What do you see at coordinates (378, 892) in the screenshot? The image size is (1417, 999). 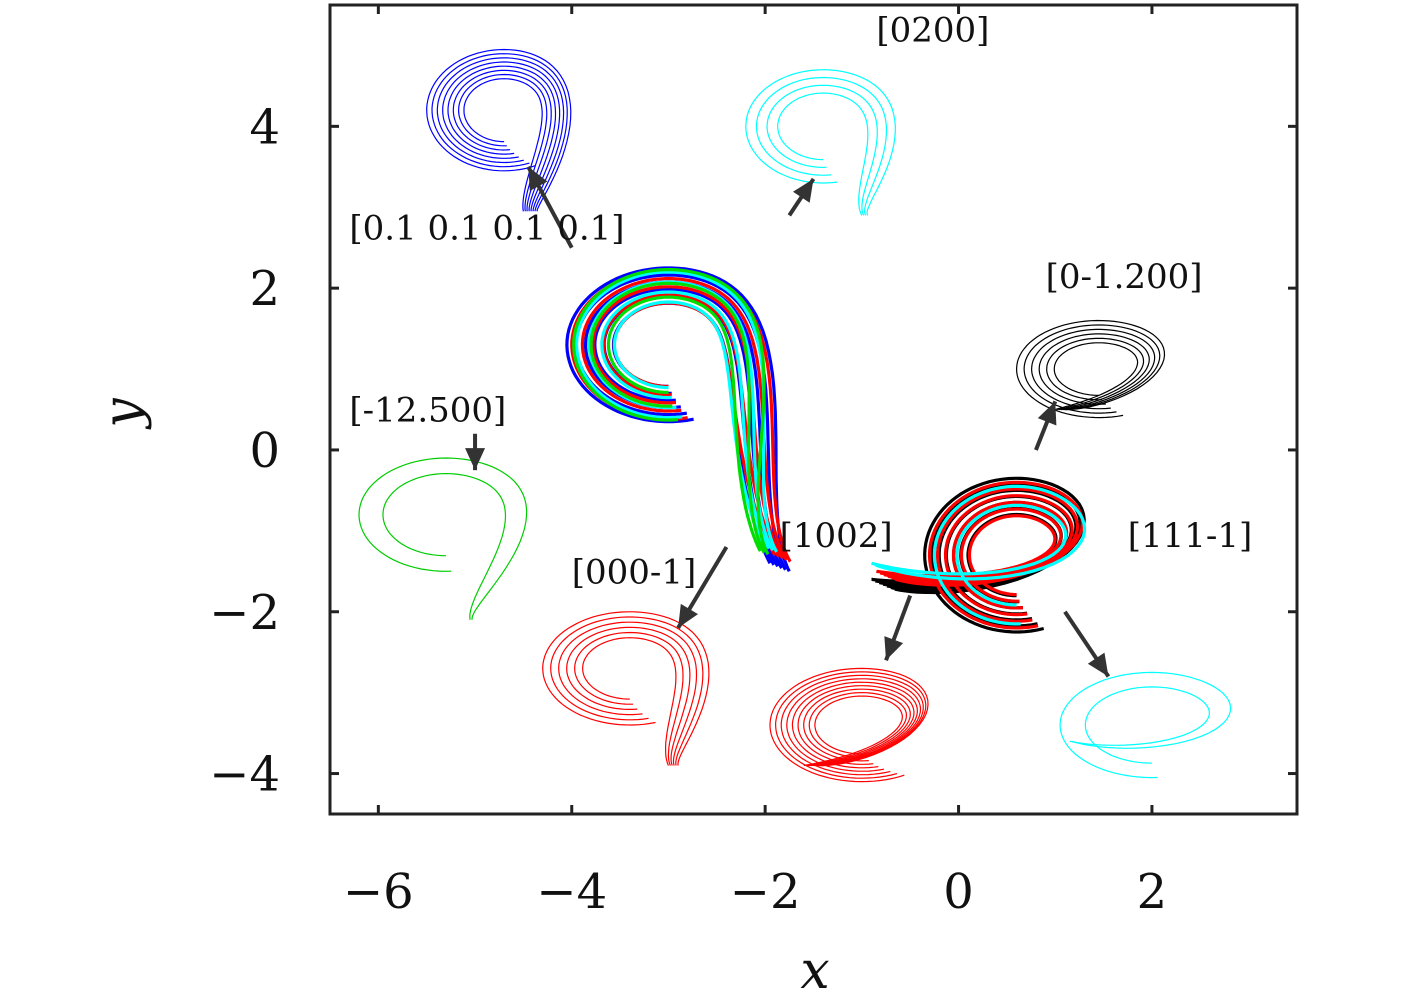 I see `x-tick-label: −6` at bounding box center [378, 892].